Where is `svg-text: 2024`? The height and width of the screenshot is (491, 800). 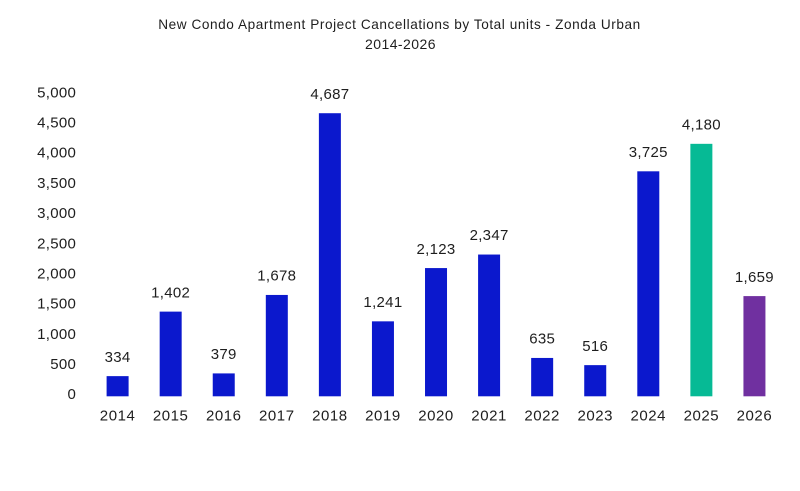 svg-text: 2024 is located at coordinates (649, 416).